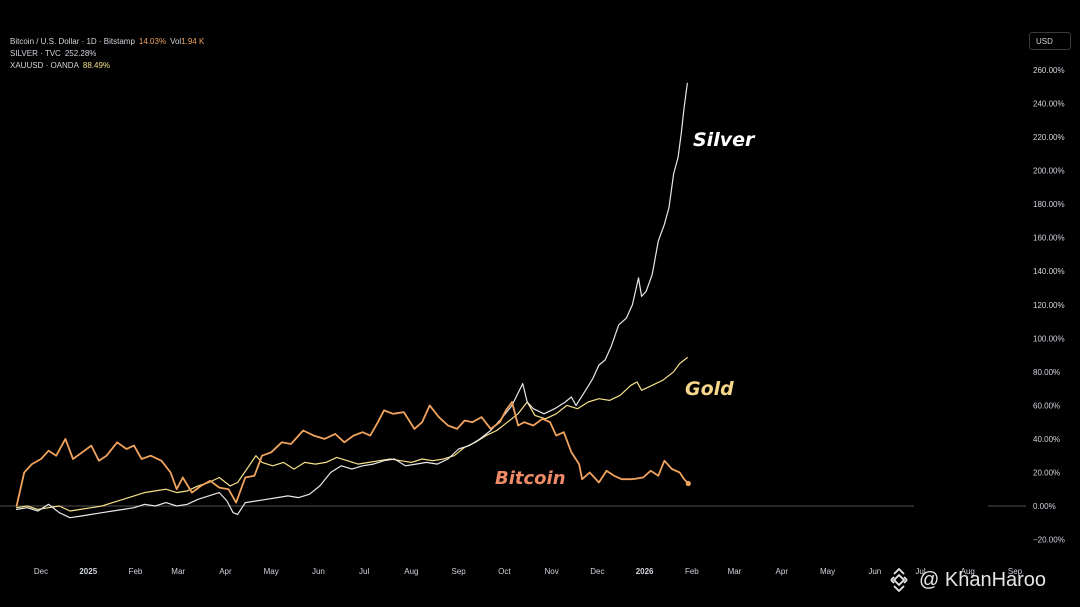 The image size is (1080, 607). Describe the element at coordinates (35, 53) in the screenshot. I see `legend-silver-name: SILVER · TVC` at that location.